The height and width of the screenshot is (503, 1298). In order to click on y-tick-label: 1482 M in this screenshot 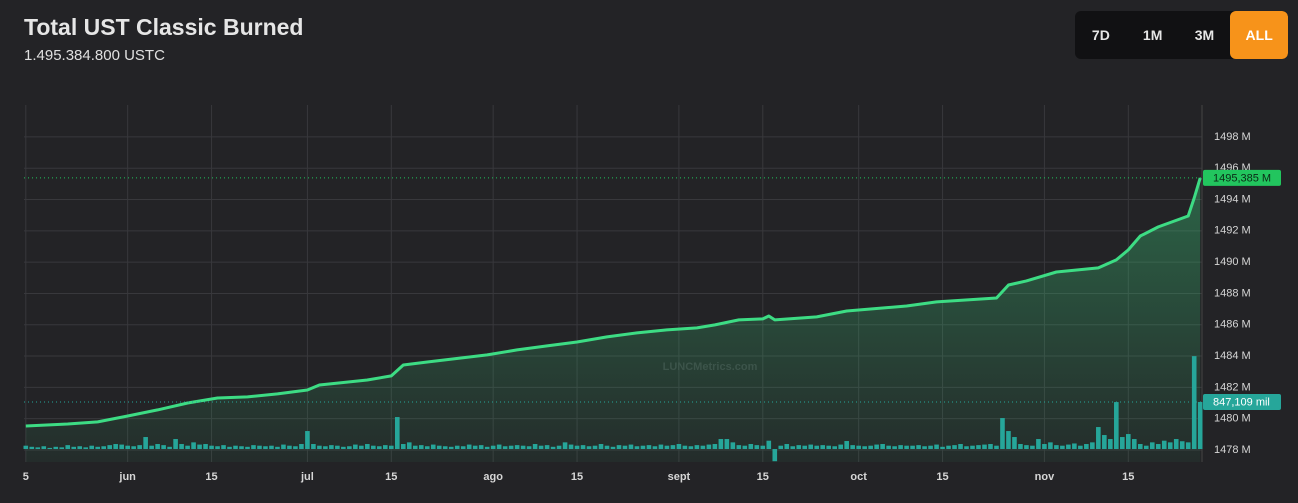, I will do `click(1232, 387)`.